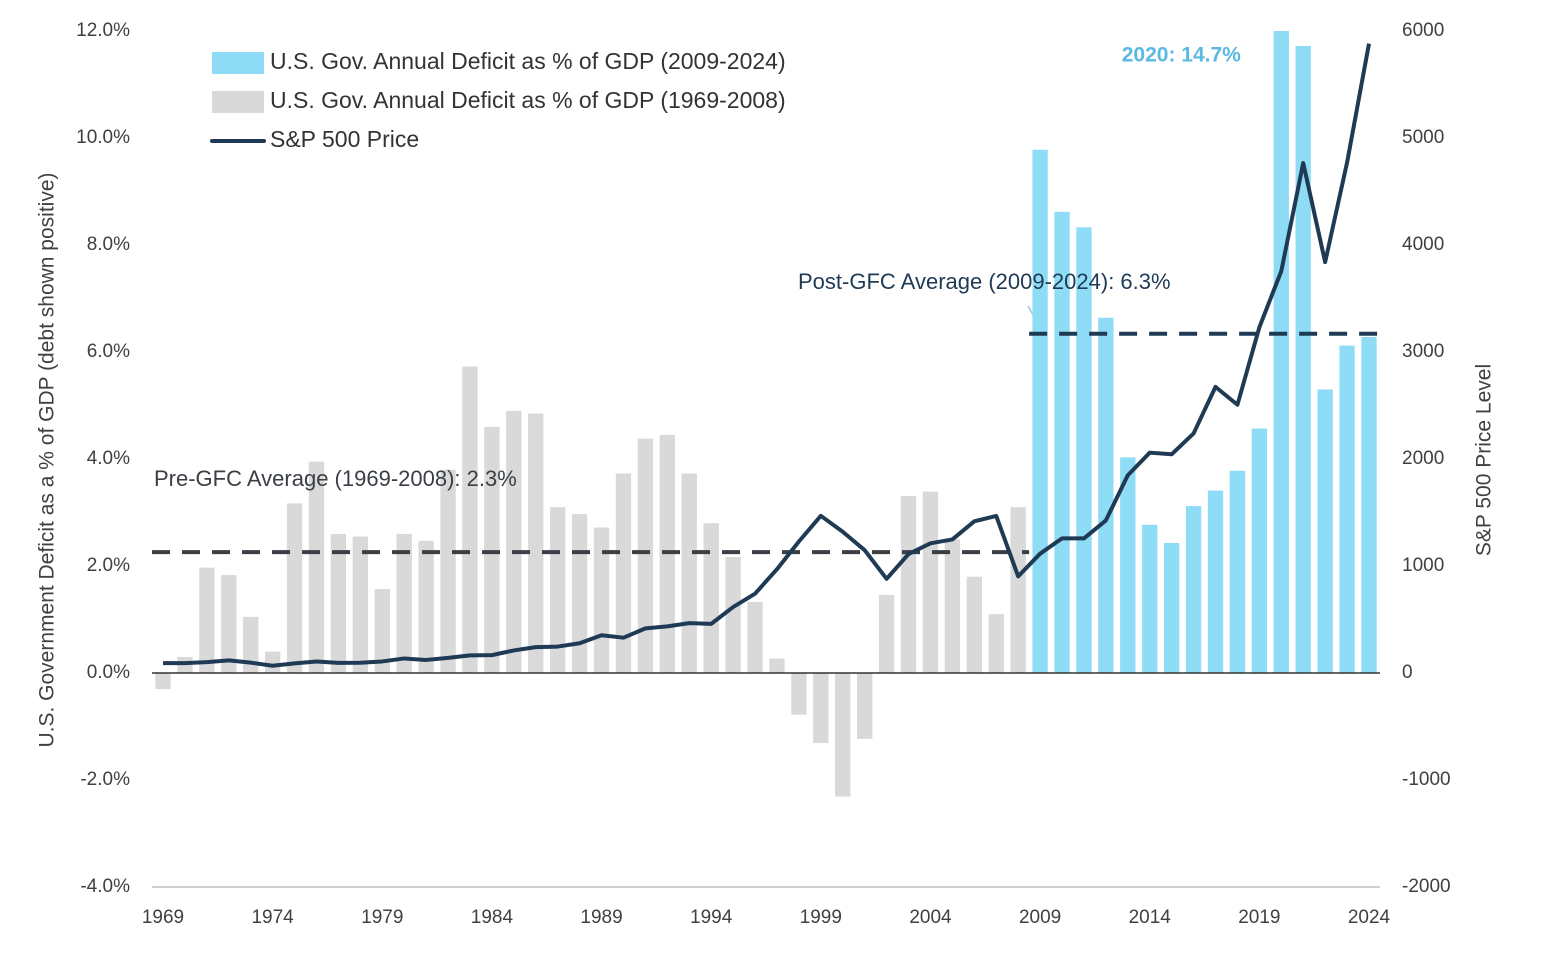 This screenshot has width=1542, height=966. I want to click on x-tick-label: 1994, so click(711, 917).